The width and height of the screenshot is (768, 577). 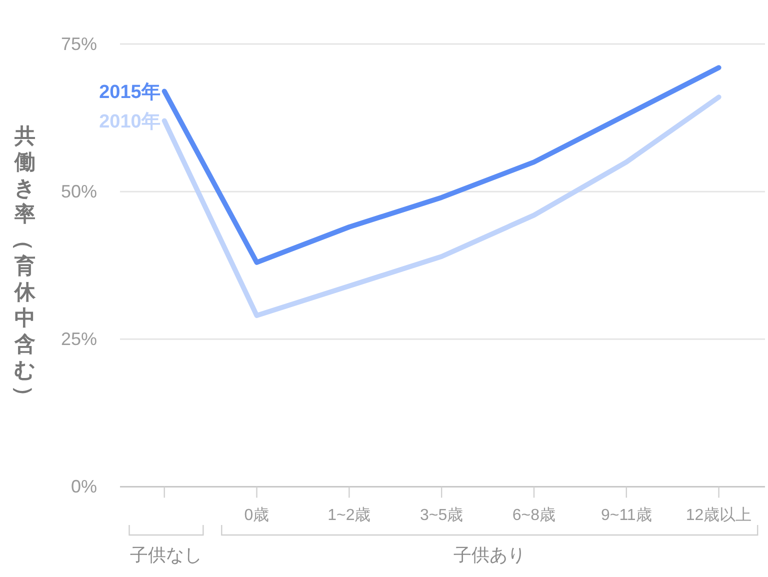 What do you see at coordinates (78, 44) in the screenshot?
I see `y-tick-label: 75%` at bounding box center [78, 44].